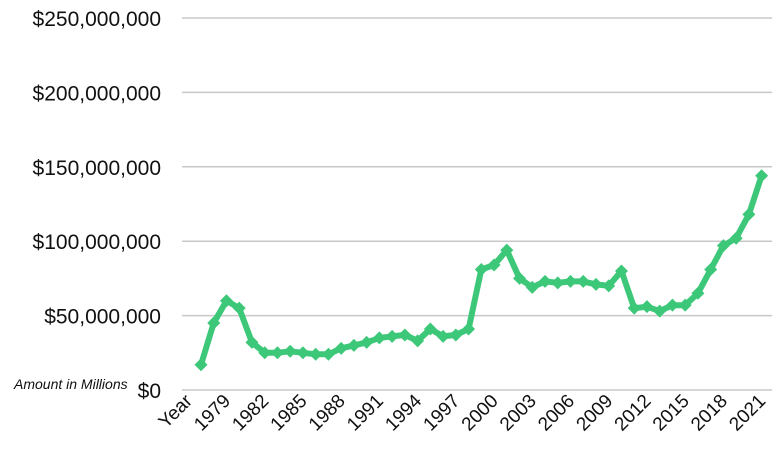 The width and height of the screenshot is (782, 459). What do you see at coordinates (97, 242) in the screenshot?
I see `y-tick-label: $100,000,000` at bounding box center [97, 242].